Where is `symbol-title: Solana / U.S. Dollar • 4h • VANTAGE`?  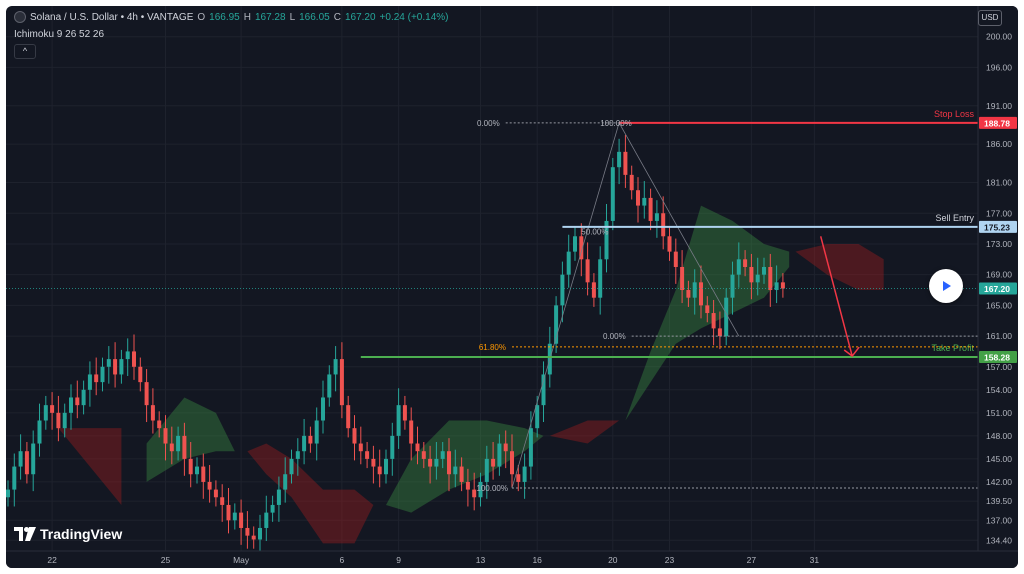
symbol-title: Solana / U.S. Dollar • 4h • VANTAGE is located at coordinates (112, 17).